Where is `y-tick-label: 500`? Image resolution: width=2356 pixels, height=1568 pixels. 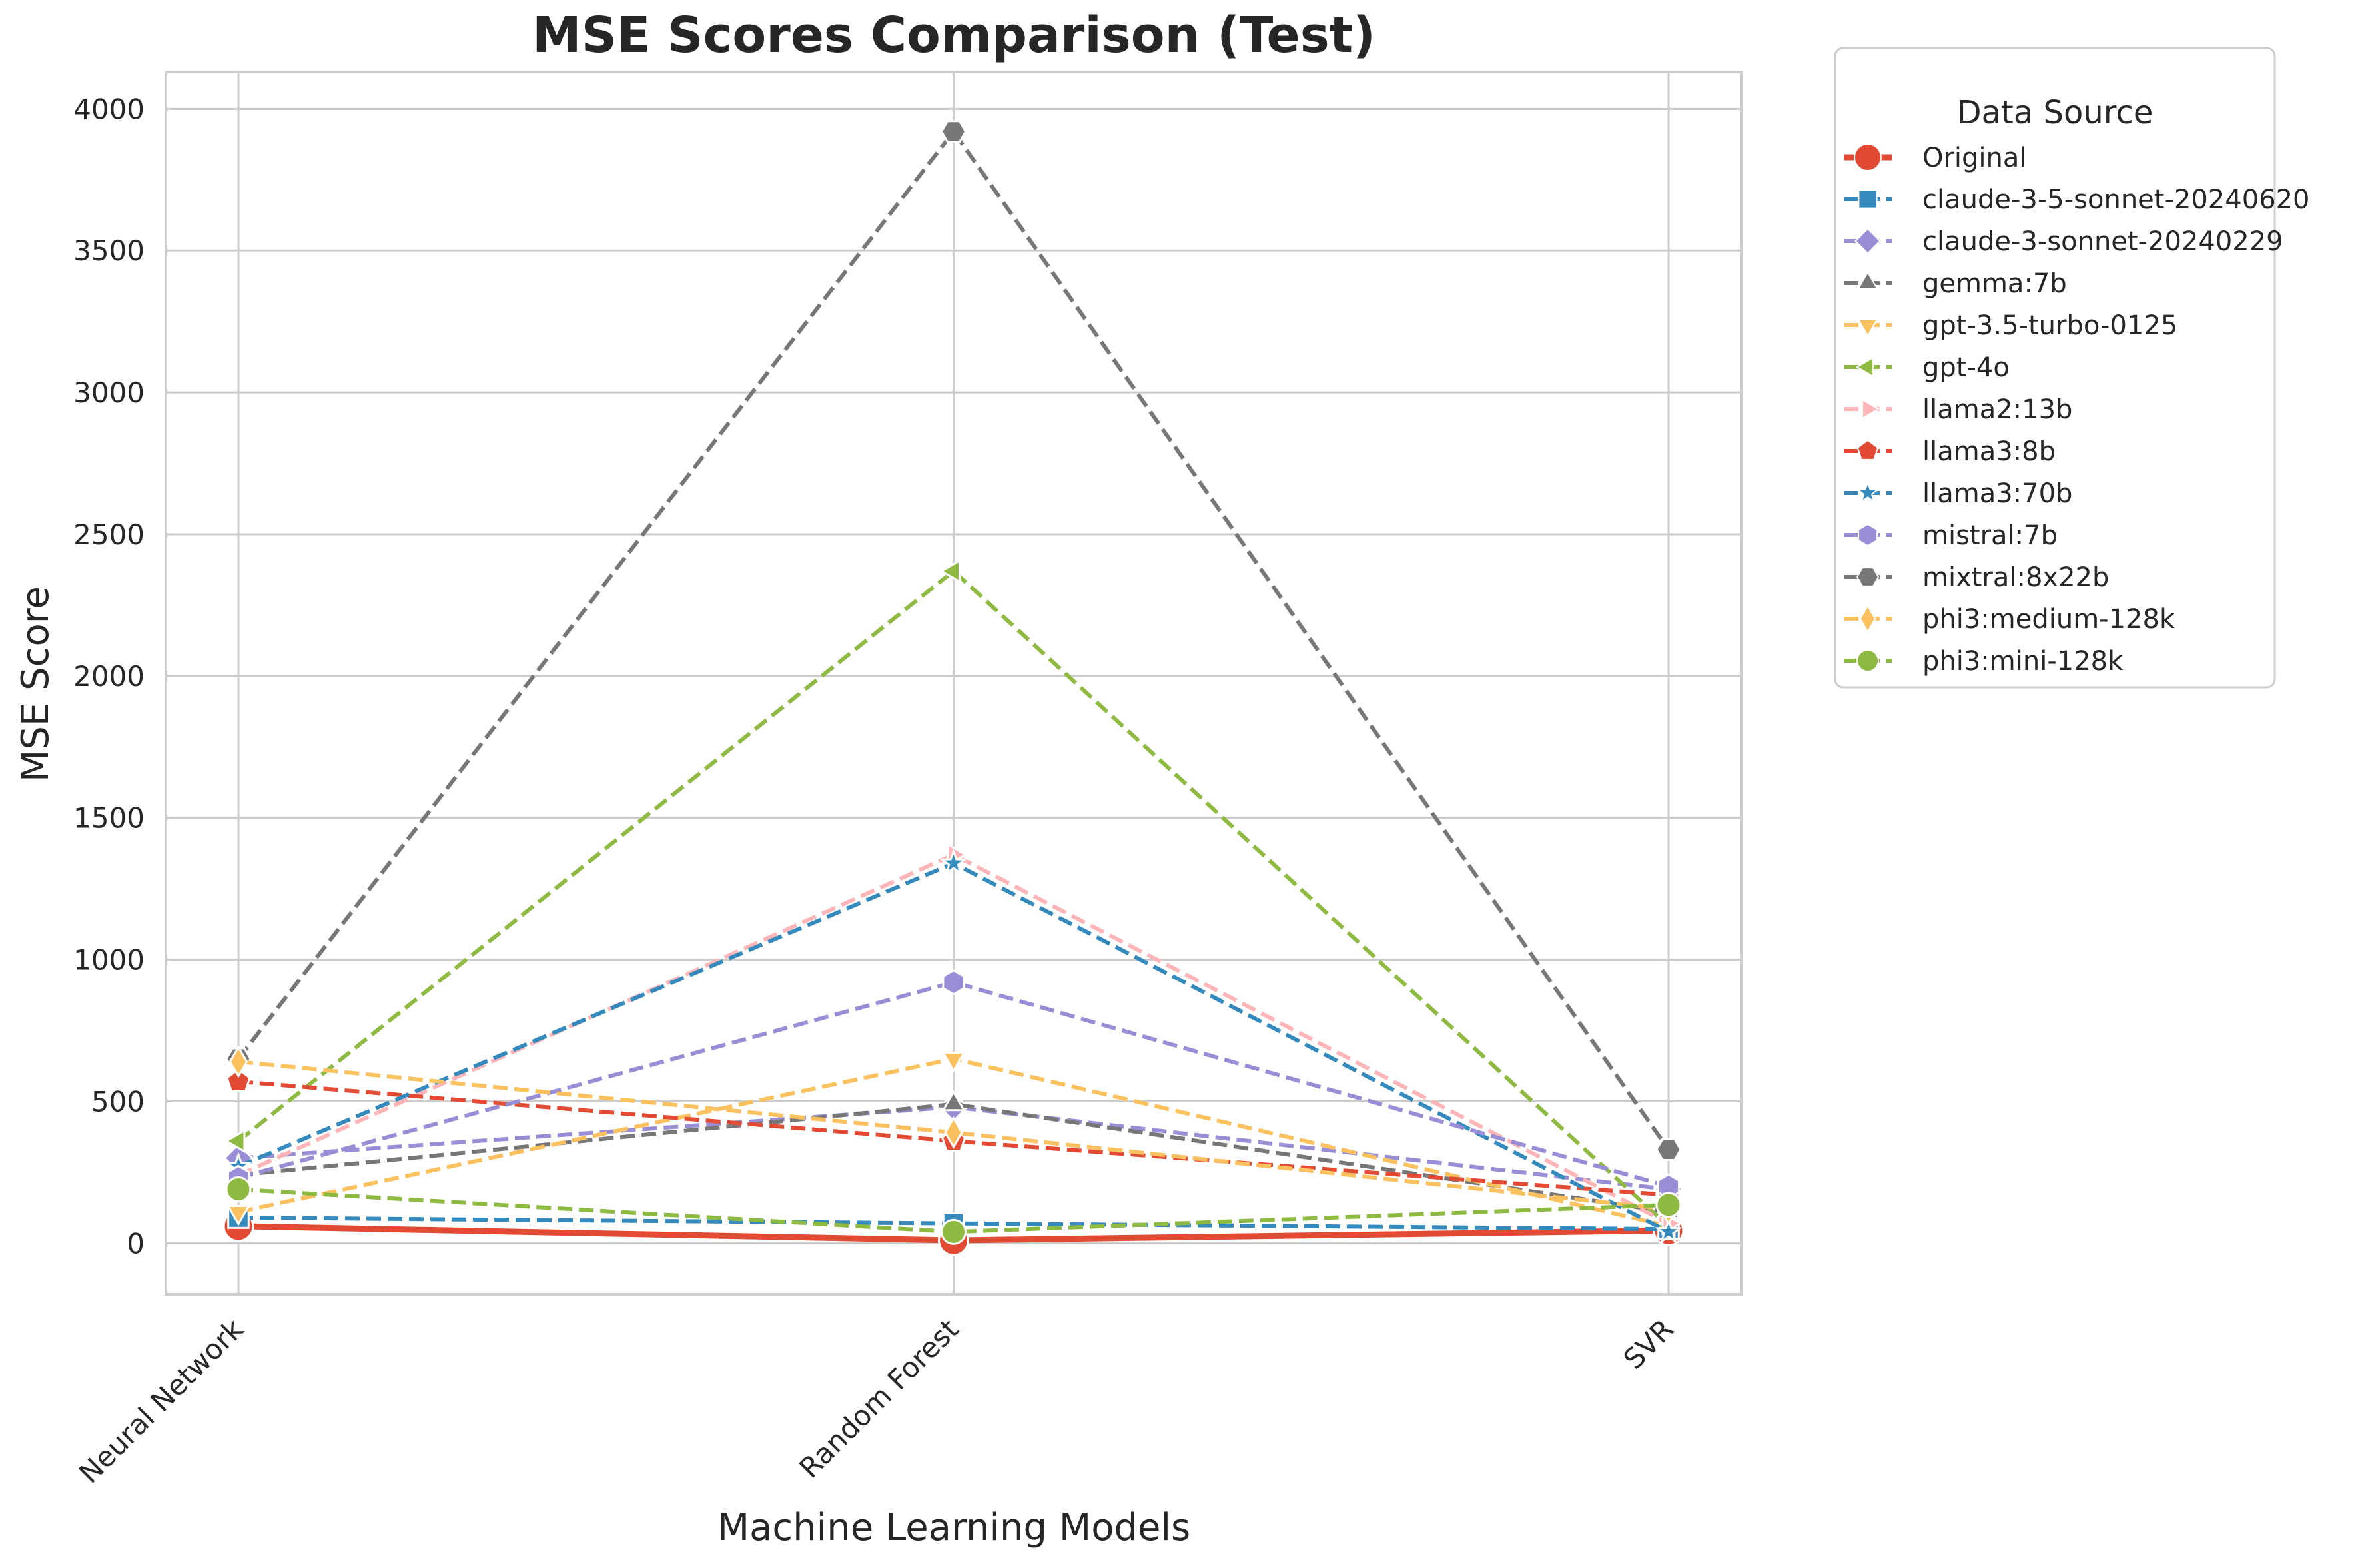
y-tick-label: 500 is located at coordinates (118, 1101).